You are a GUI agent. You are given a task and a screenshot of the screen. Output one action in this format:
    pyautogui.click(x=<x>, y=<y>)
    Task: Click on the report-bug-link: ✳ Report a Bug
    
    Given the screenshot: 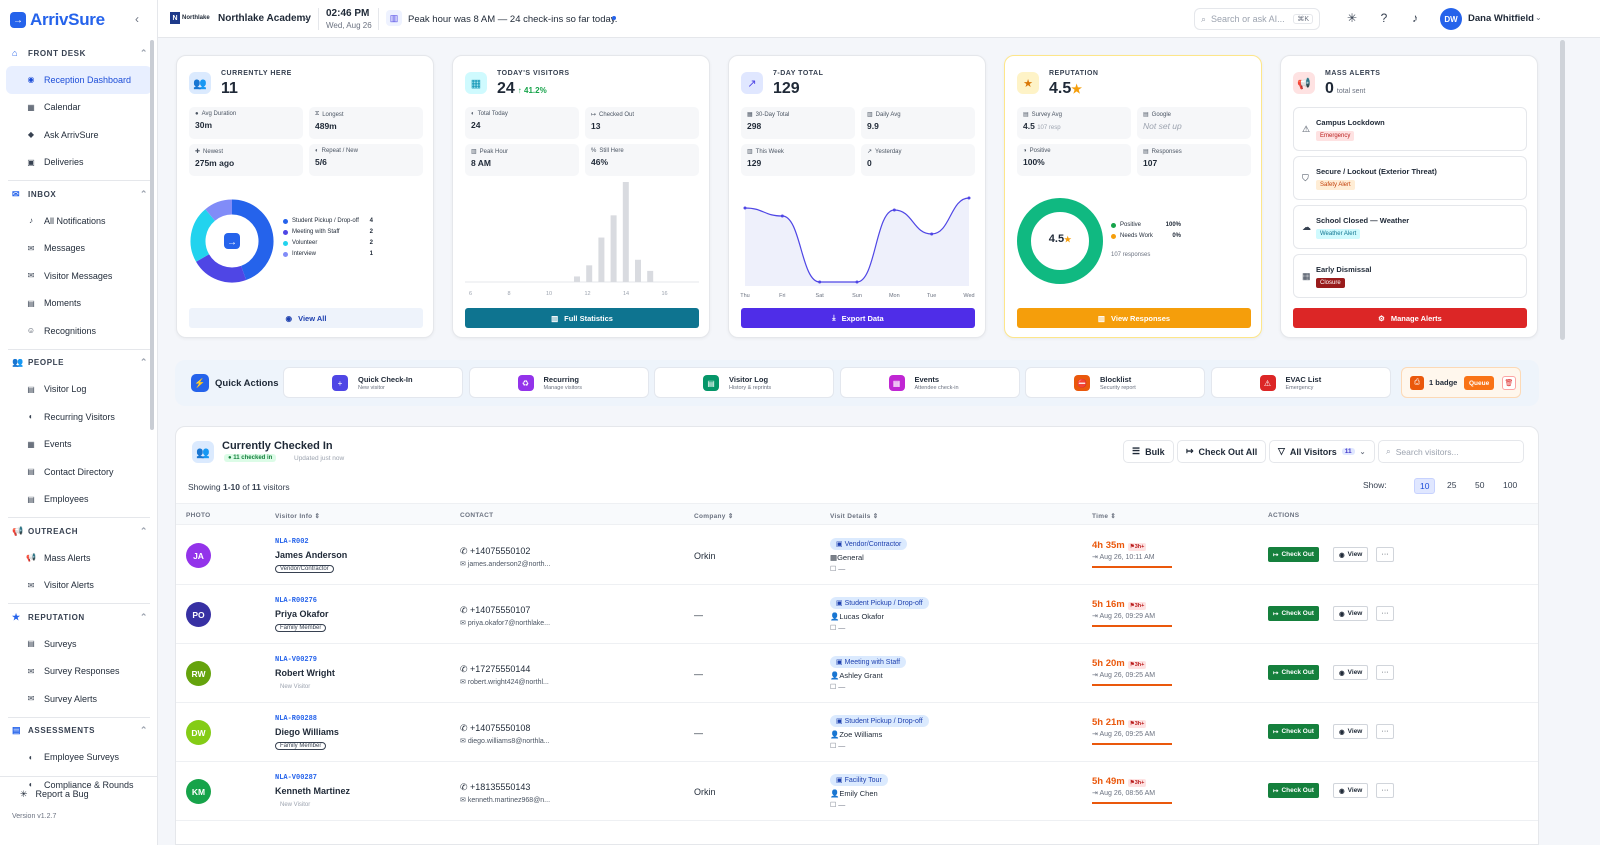 What is the action you would take?
    pyautogui.click(x=54, y=794)
    